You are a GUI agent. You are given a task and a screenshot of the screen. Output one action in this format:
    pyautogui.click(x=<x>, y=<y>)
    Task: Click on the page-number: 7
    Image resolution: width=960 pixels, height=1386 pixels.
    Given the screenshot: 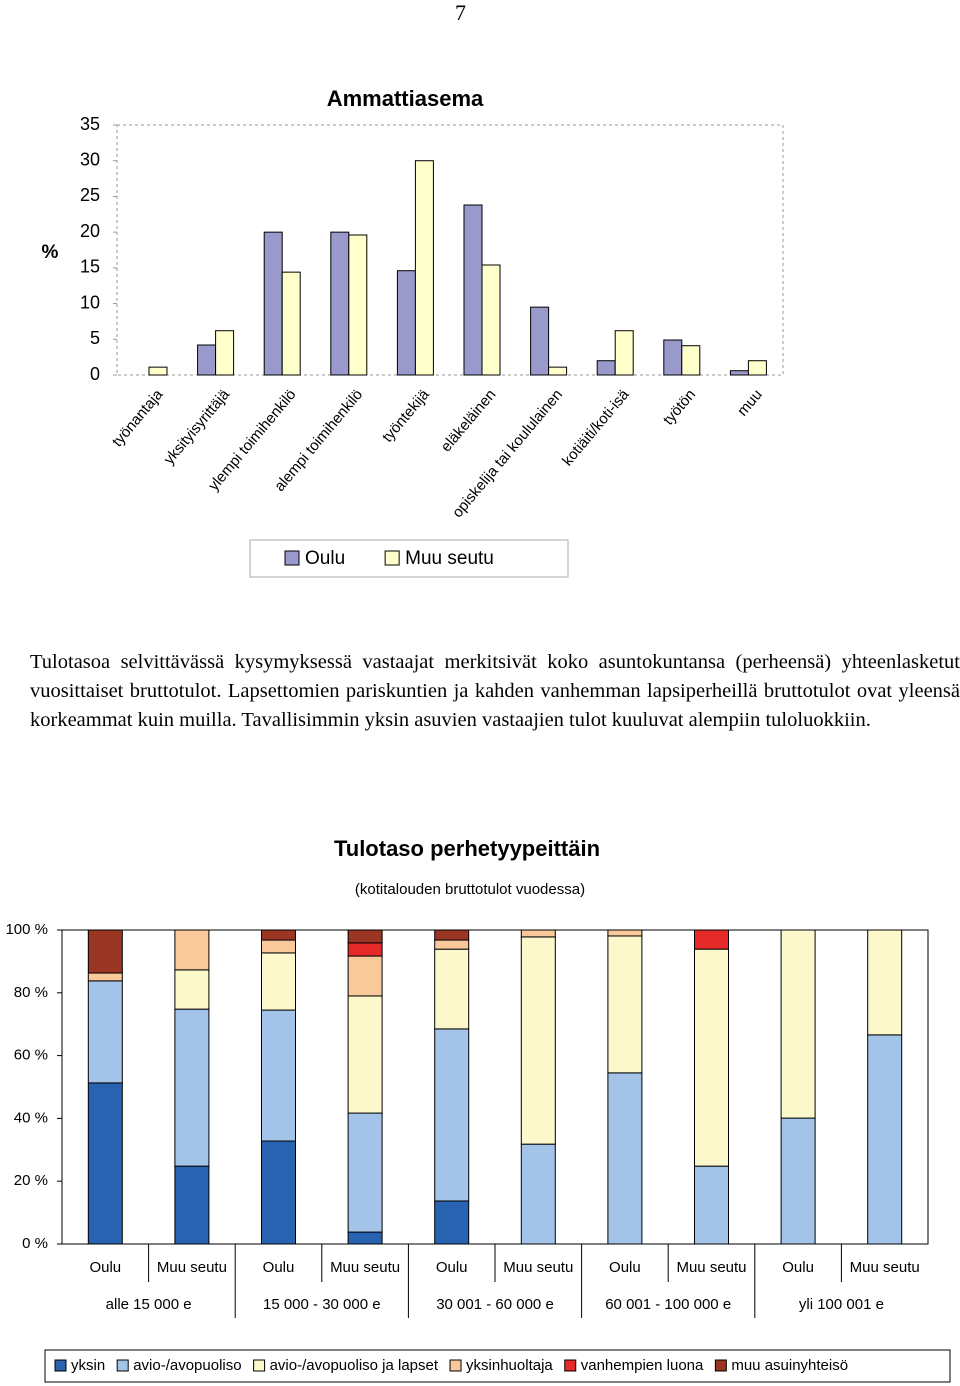 What is the action you would take?
    pyautogui.click(x=460, y=12)
    